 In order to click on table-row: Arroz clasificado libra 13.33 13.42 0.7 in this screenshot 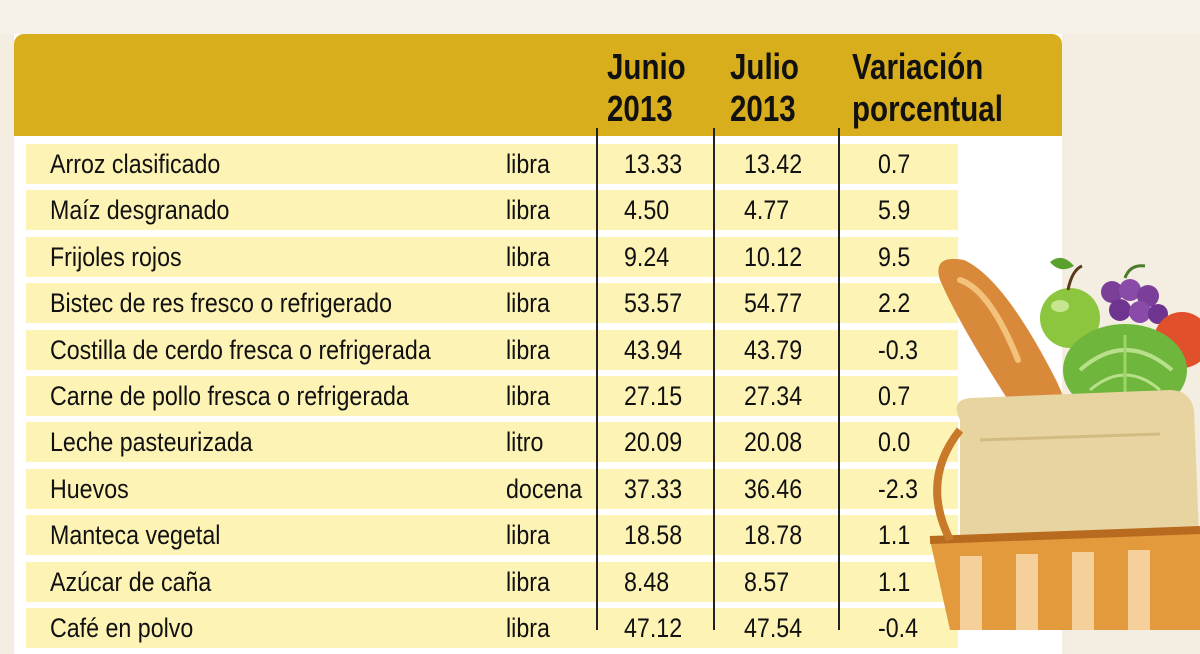, I will do `click(492, 164)`.